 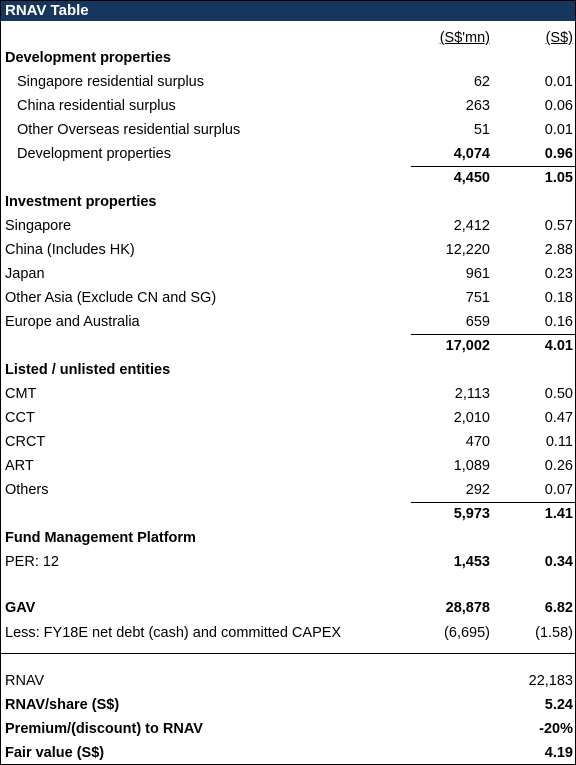 I want to click on section-title: Fund Management Platform, so click(x=100, y=538).